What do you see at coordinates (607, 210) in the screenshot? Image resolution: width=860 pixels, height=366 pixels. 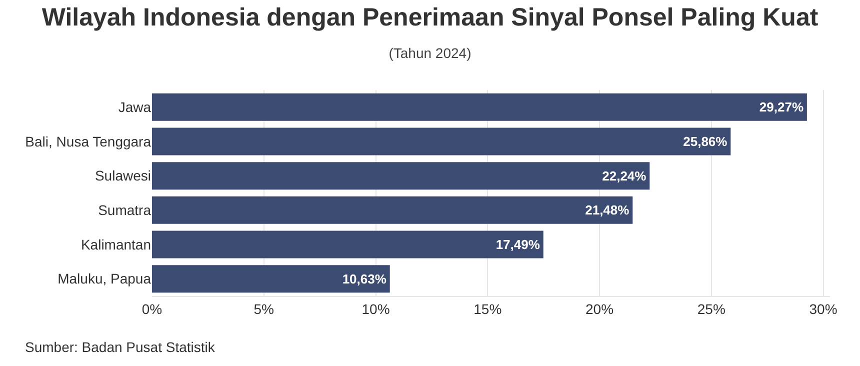 I see `data-label: 21,48%` at bounding box center [607, 210].